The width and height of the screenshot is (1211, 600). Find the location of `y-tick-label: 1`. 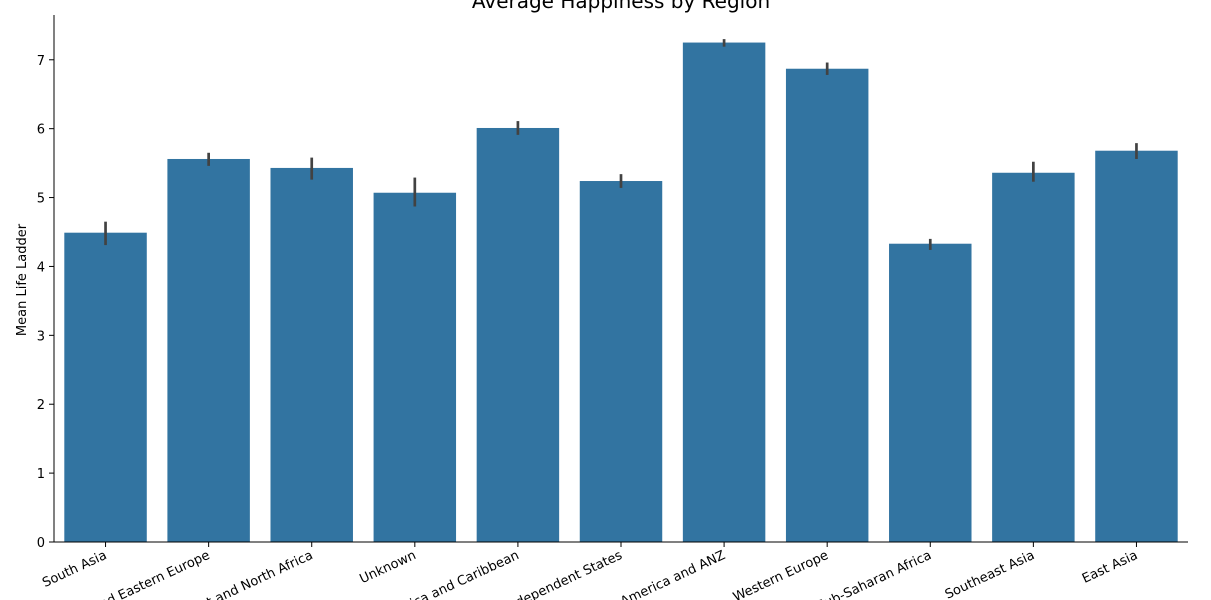

y-tick-label: 1 is located at coordinates (41, 474).